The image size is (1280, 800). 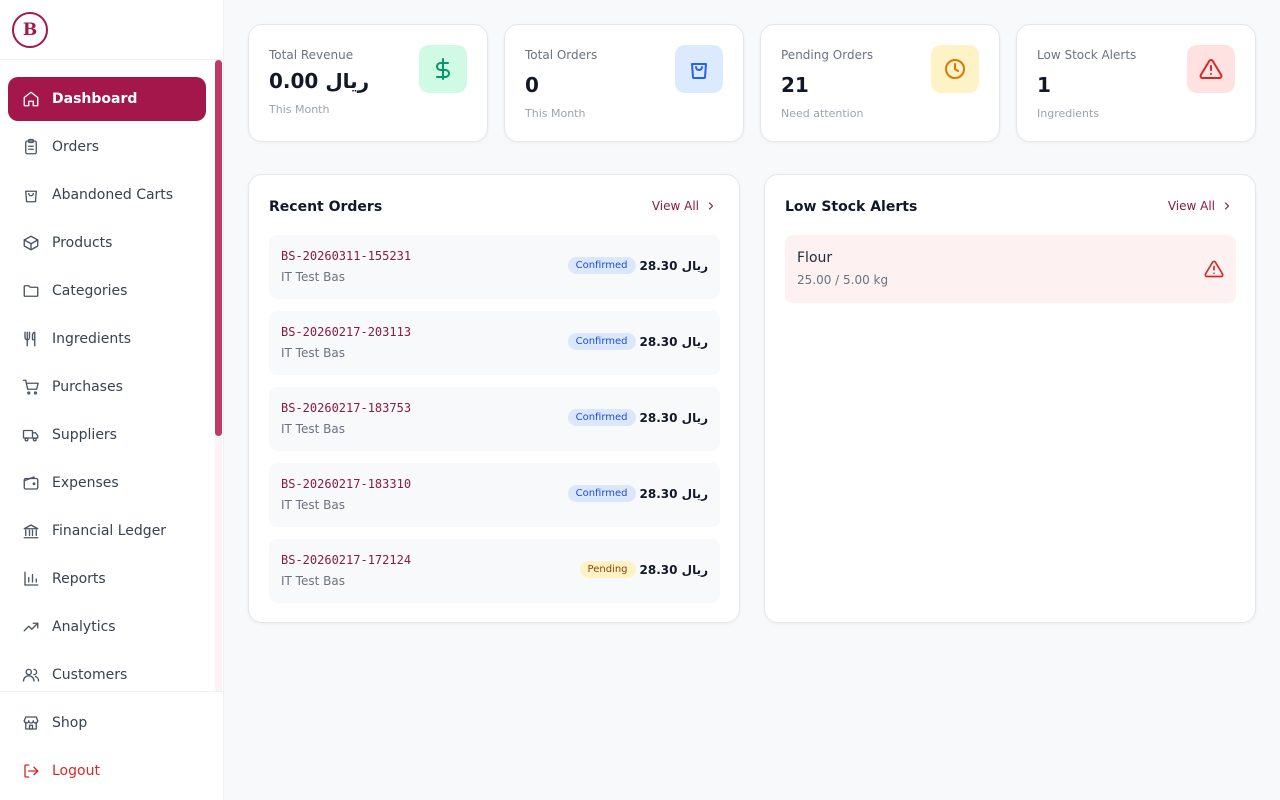 I want to click on cart-icon, so click(x=30, y=387).